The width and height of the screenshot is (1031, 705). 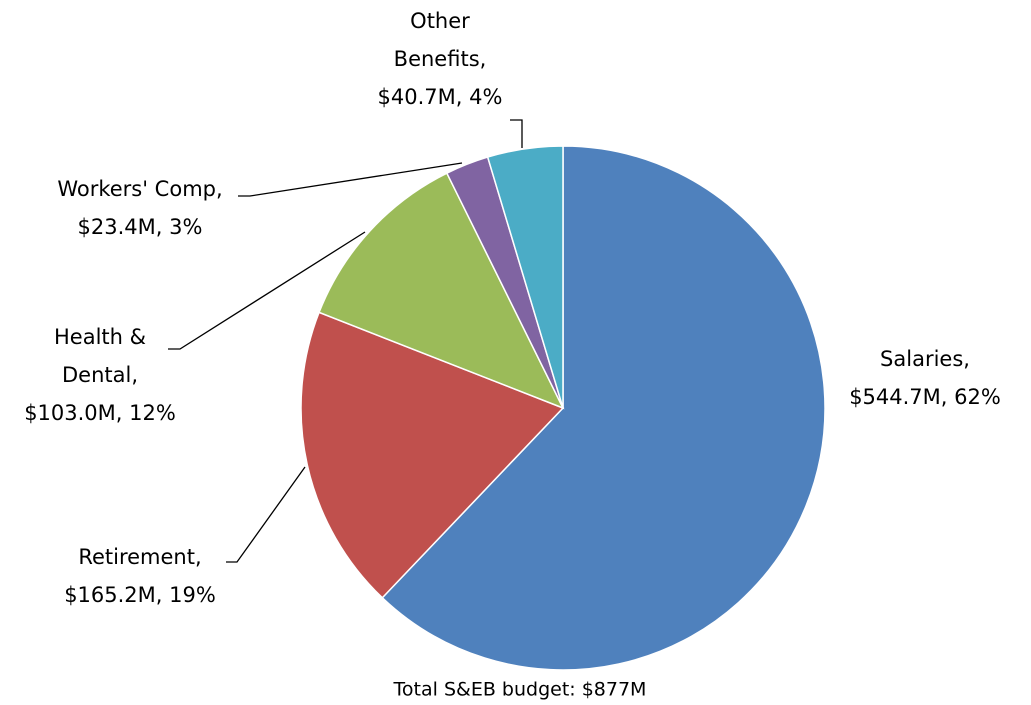 What do you see at coordinates (925, 359) in the screenshot?
I see `slice-label: Salaries,` at bounding box center [925, 359].